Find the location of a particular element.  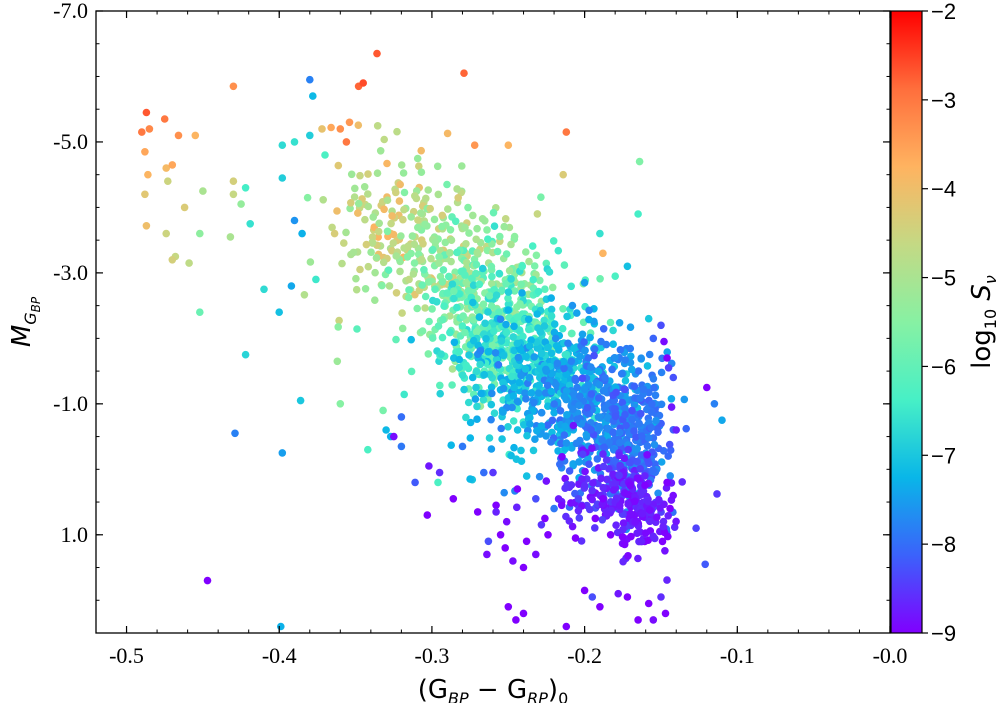

y-tick-label: -1.0 is located at coordinates (70, 403).